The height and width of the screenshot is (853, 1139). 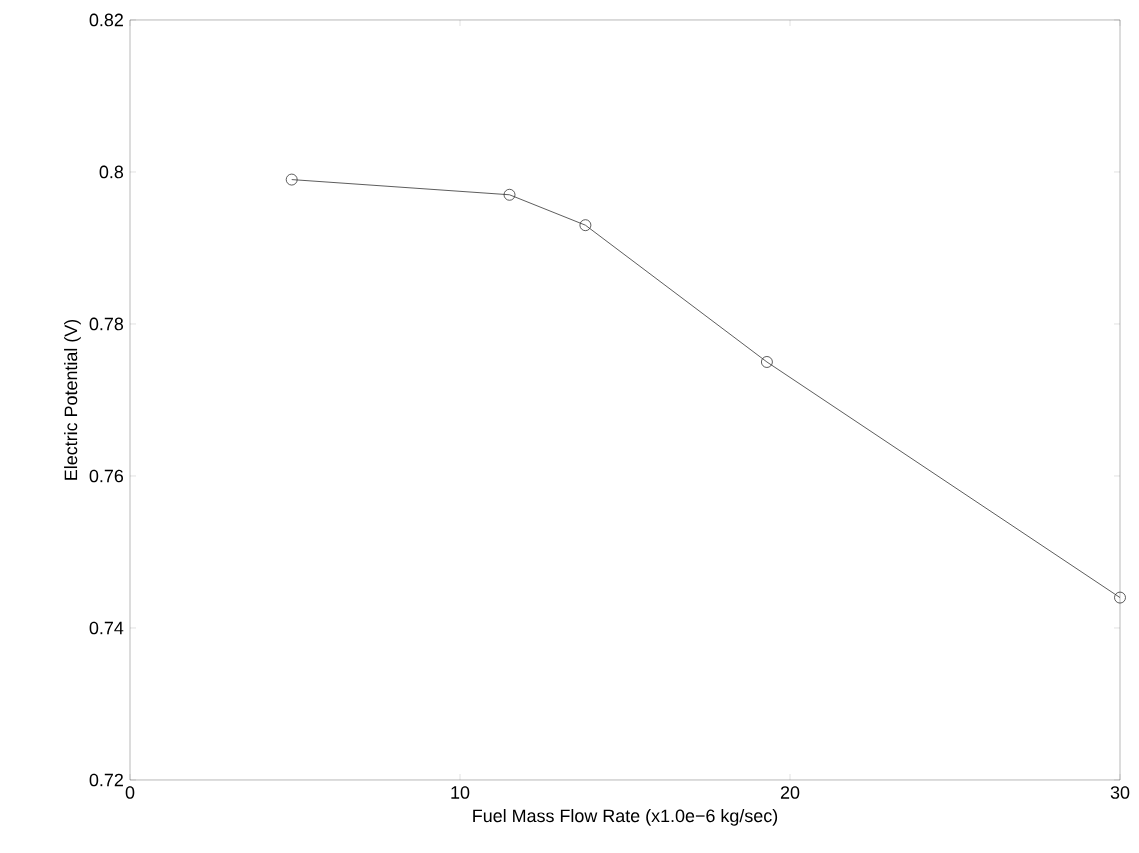 I want to click on y-tick-label: 0.82, so click(x=106, y=20).